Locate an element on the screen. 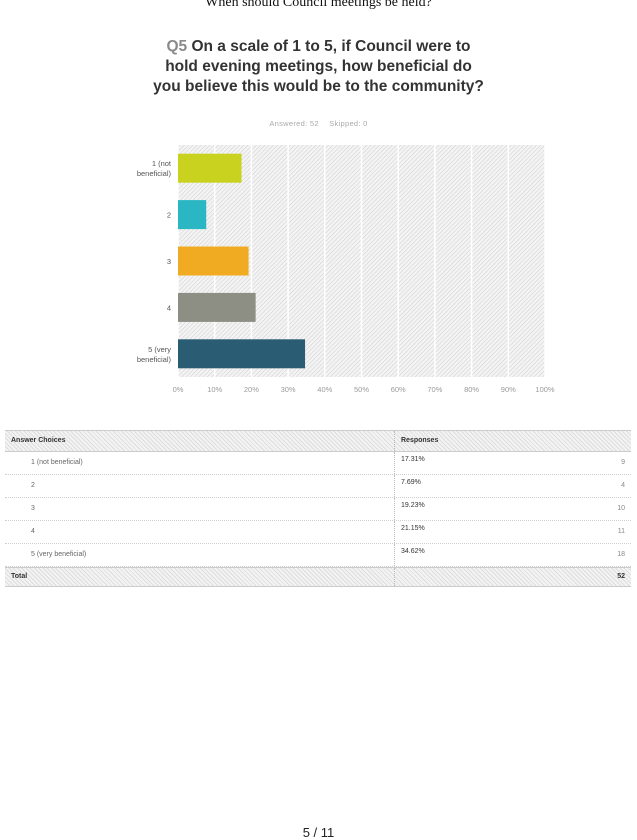  row-count: 18 is located at coordinates (621, 554).